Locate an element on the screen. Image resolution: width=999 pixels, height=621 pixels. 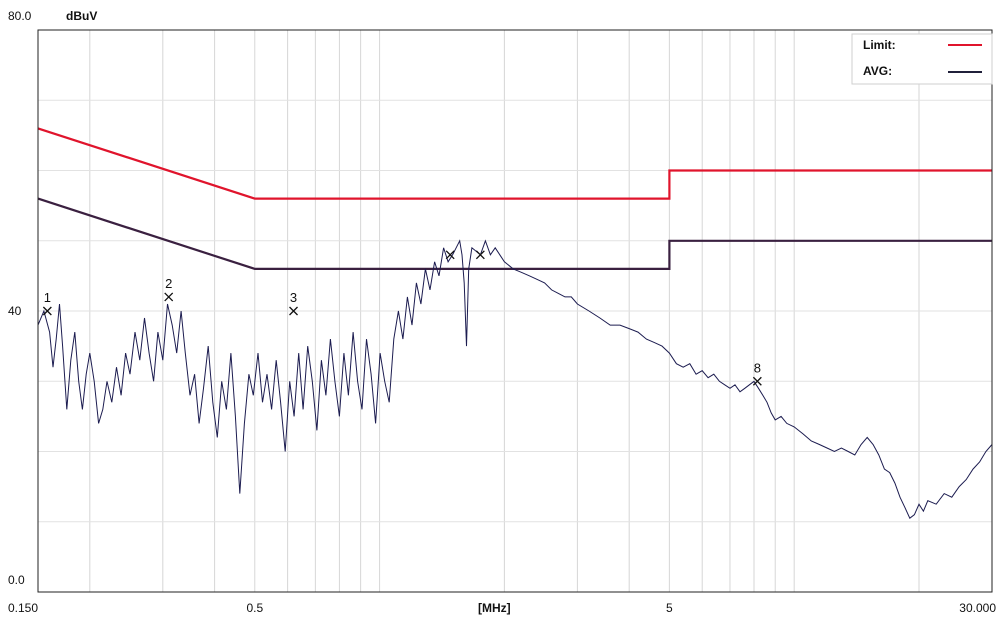
y-top-label: 80.0 is located at coordinates (20, 16).